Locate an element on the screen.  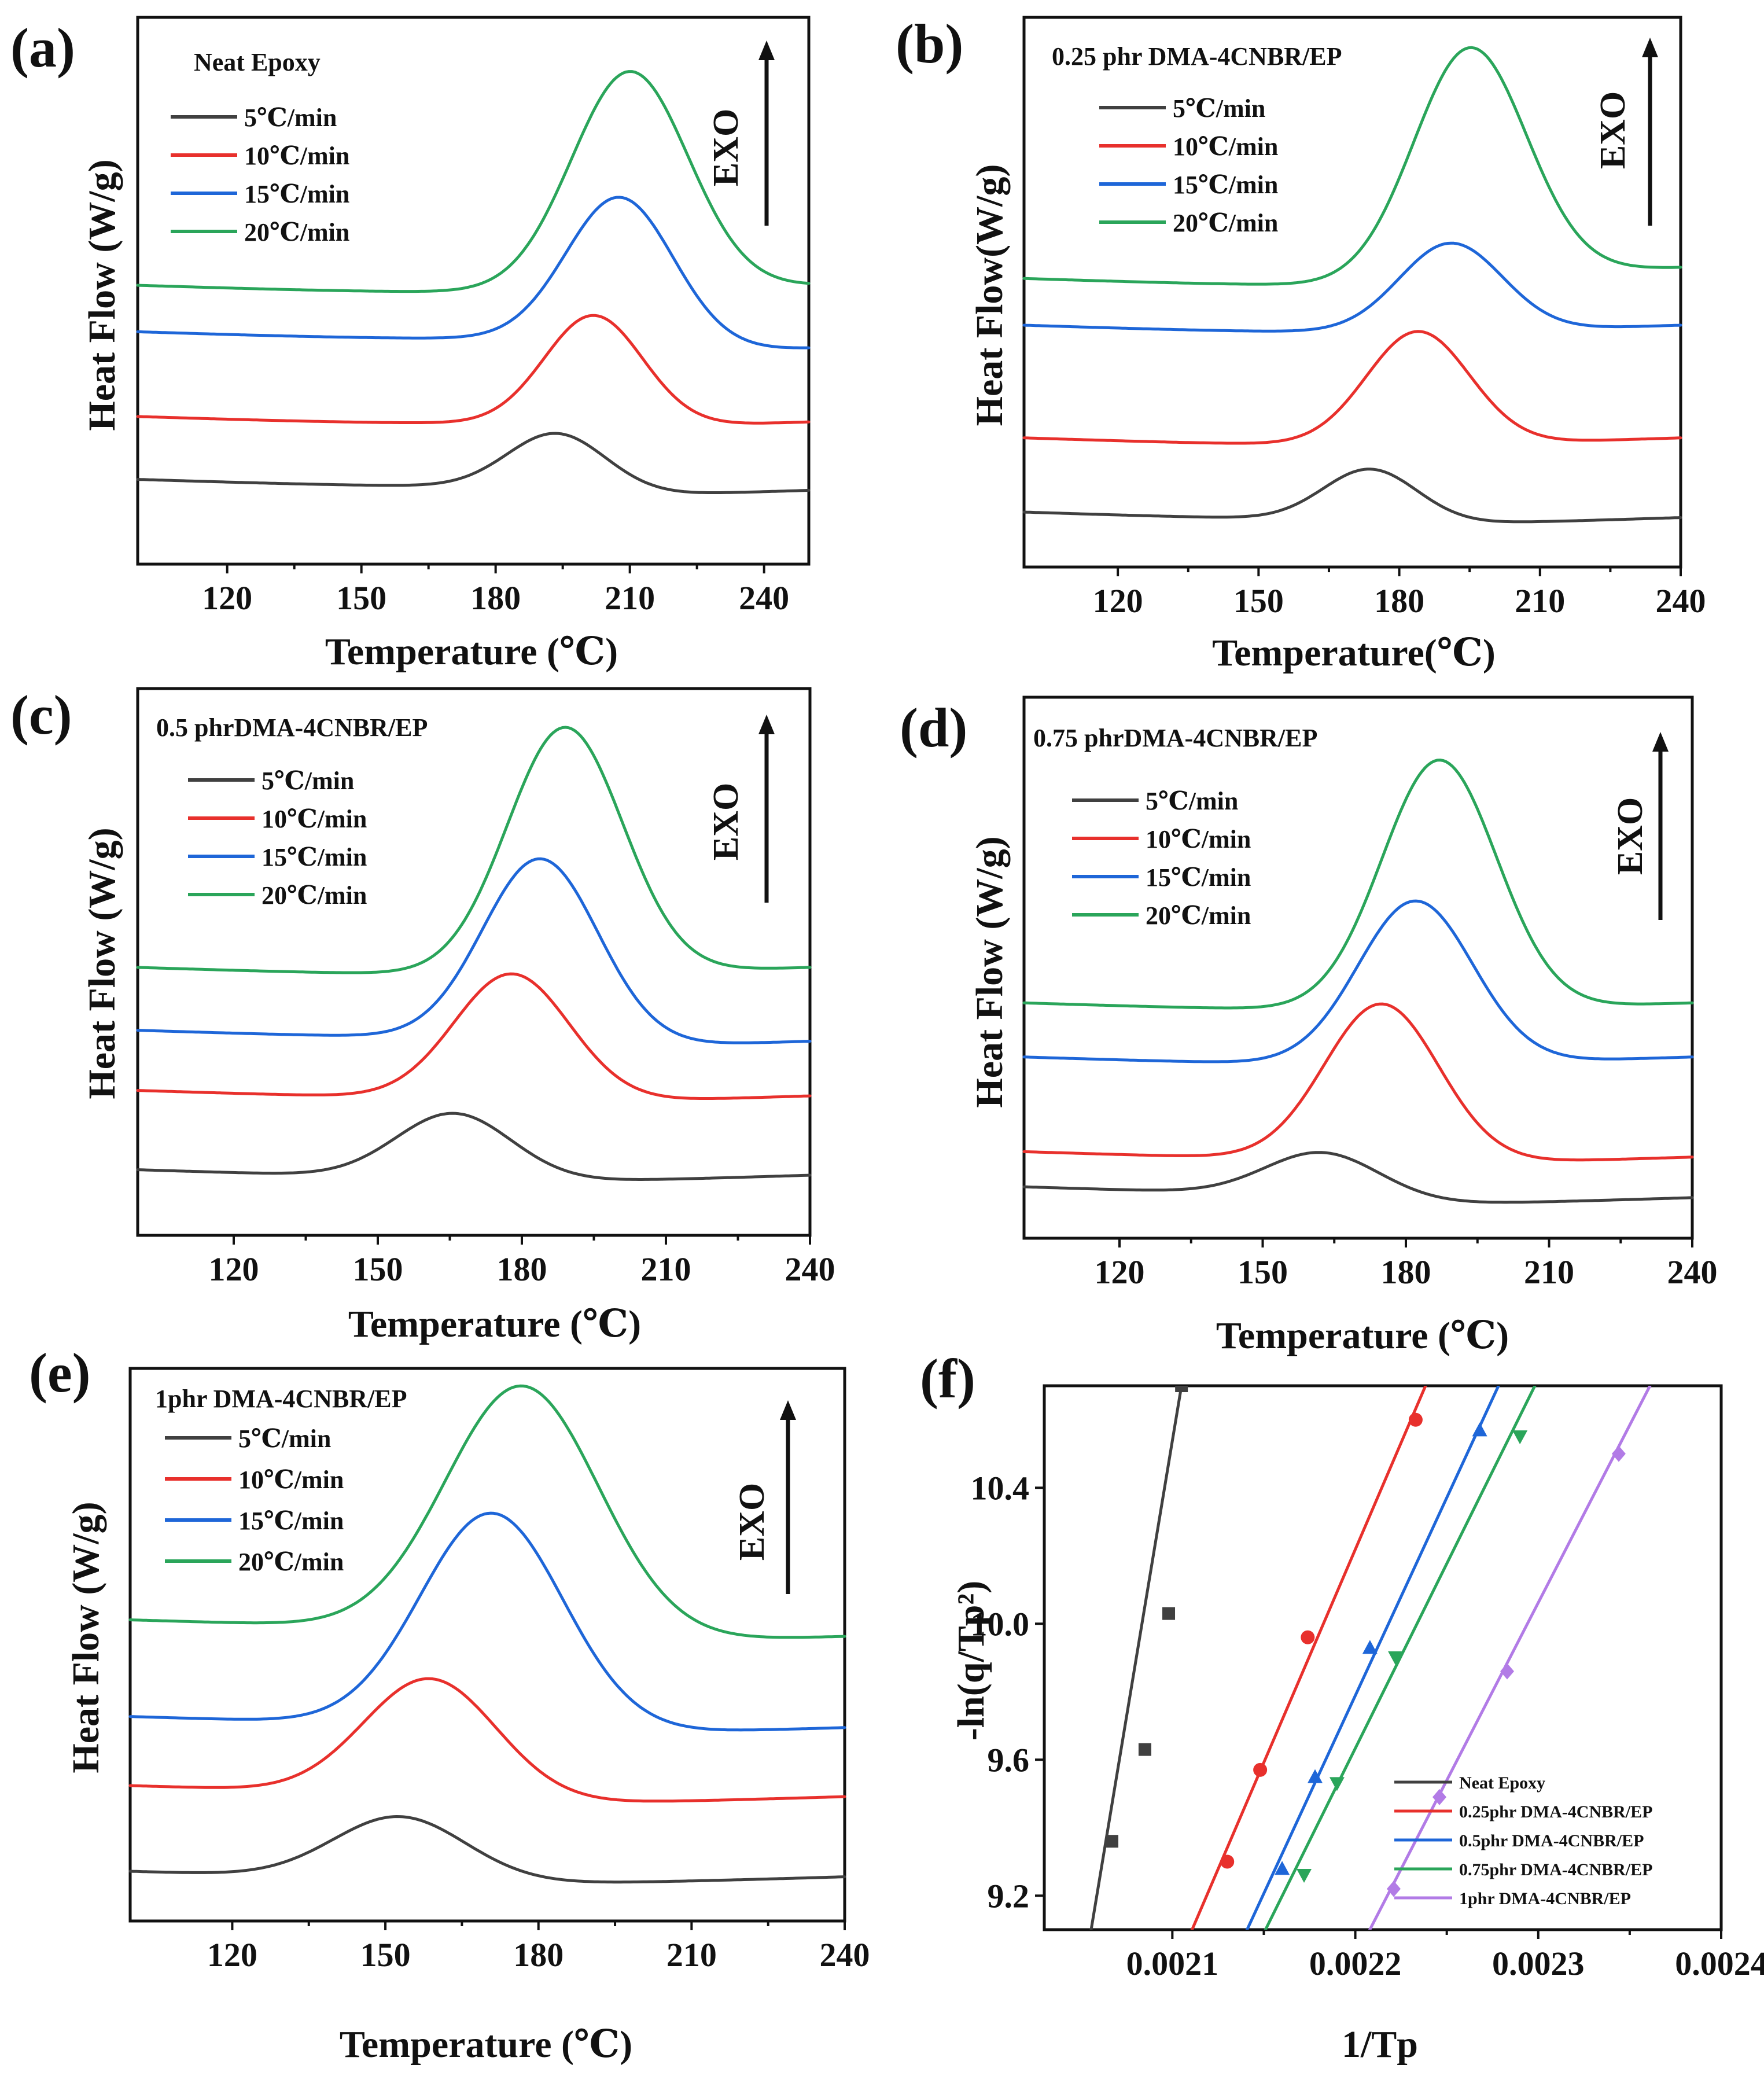
exo-arrowhead-b is located at coordinates (1650, 47).